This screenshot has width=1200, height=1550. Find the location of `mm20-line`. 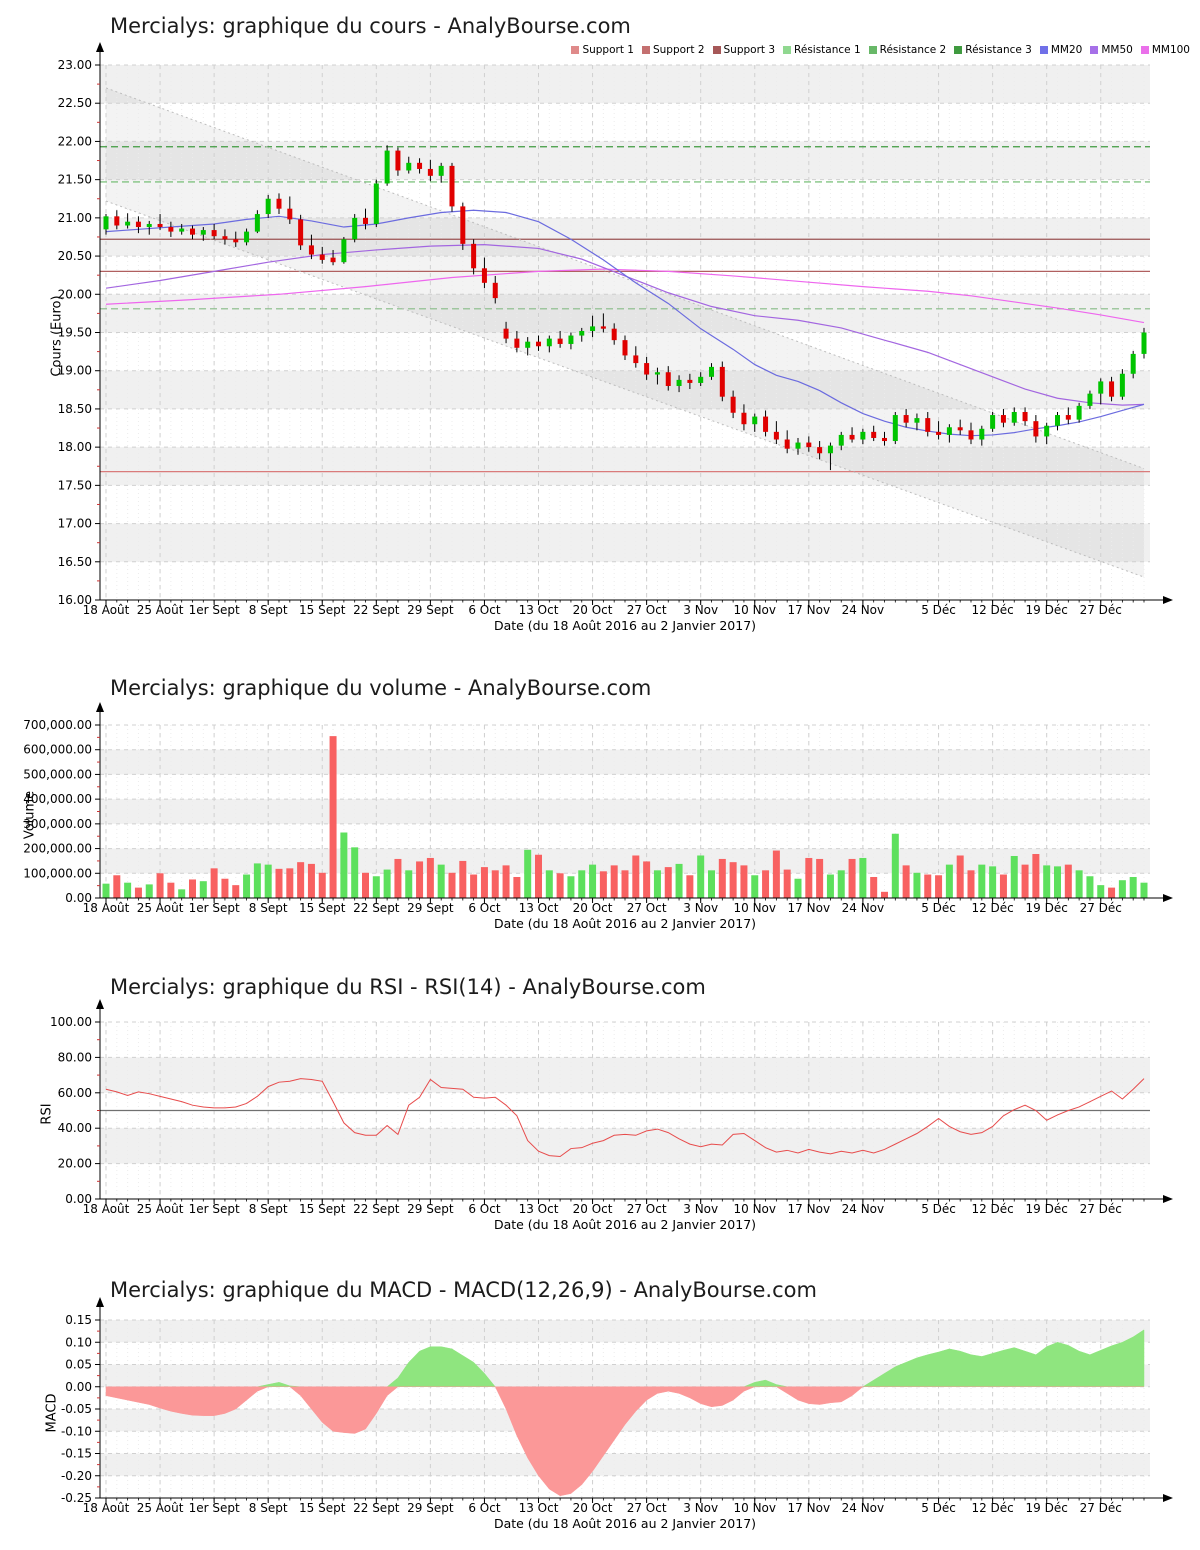

mm20-line is located at coordinates (625, 323).